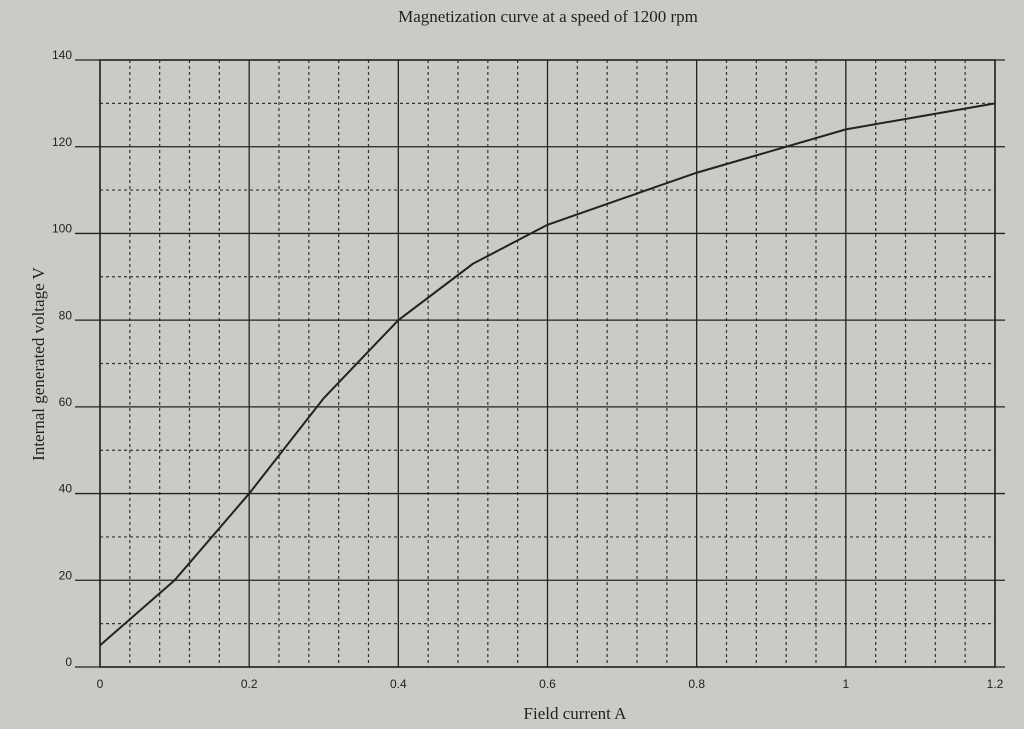 Image resolution: width=1024 pixels, height=729 pixels. Describe the element at coordinates (547, 684) in the screenshot. I see `x-tick-label: 0.6` at that location.